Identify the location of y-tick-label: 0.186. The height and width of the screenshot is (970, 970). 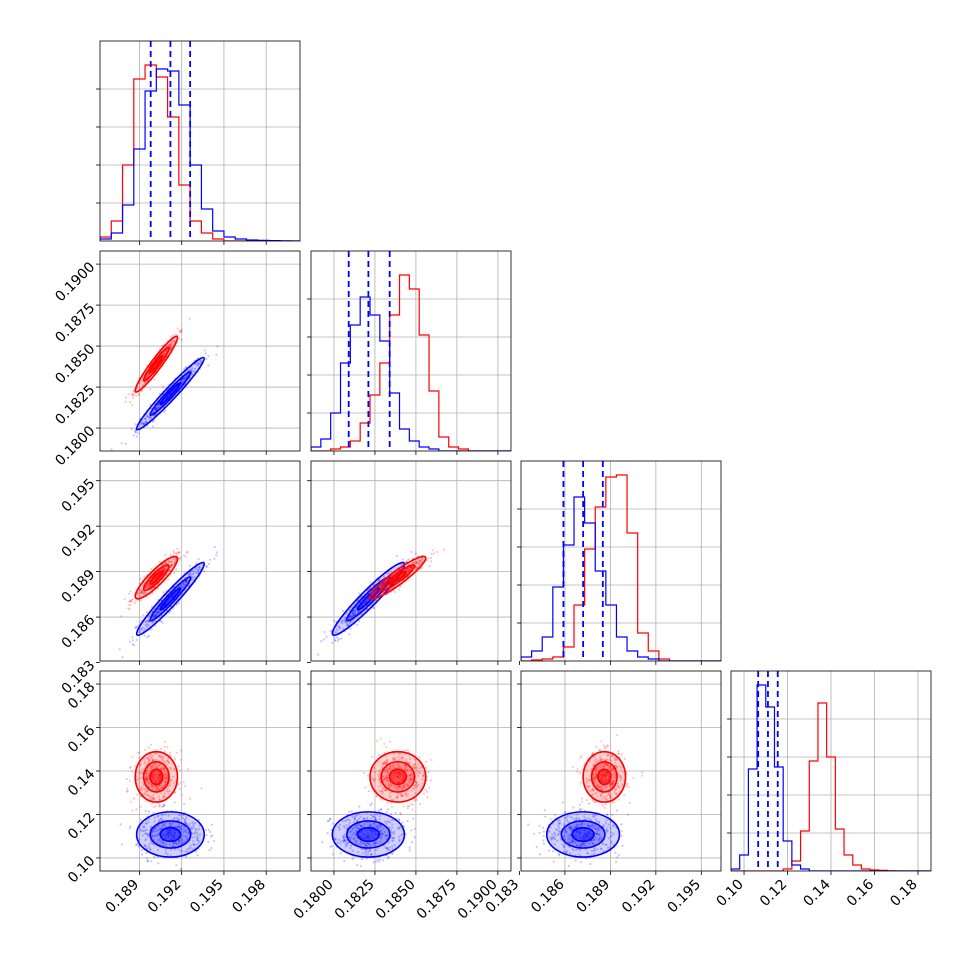
(79, 632).